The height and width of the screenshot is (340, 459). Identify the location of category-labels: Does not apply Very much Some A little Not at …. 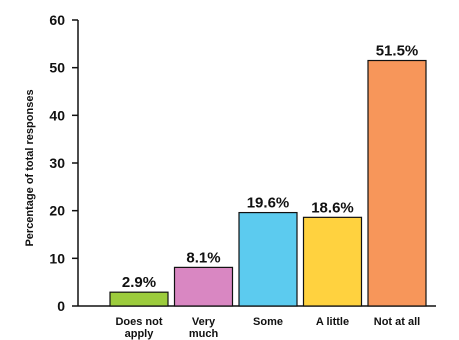
(267, 328).